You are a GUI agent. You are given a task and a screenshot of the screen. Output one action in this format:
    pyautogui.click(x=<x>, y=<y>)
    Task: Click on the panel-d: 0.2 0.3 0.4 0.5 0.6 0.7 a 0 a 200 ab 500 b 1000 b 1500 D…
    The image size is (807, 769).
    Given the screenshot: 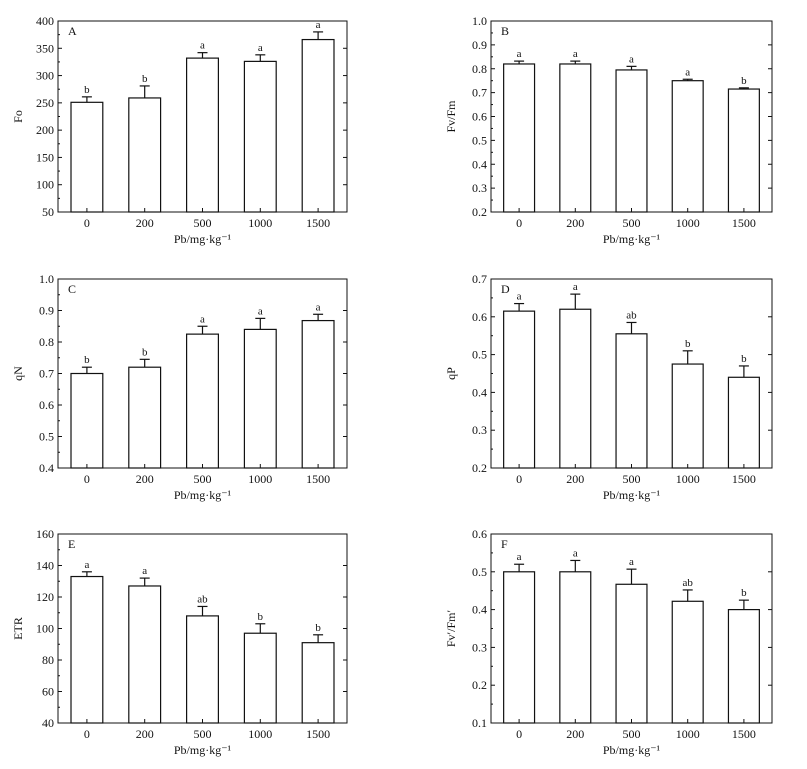 What is the action you would take?
    pyautogui.click(x=608, y=387)
    